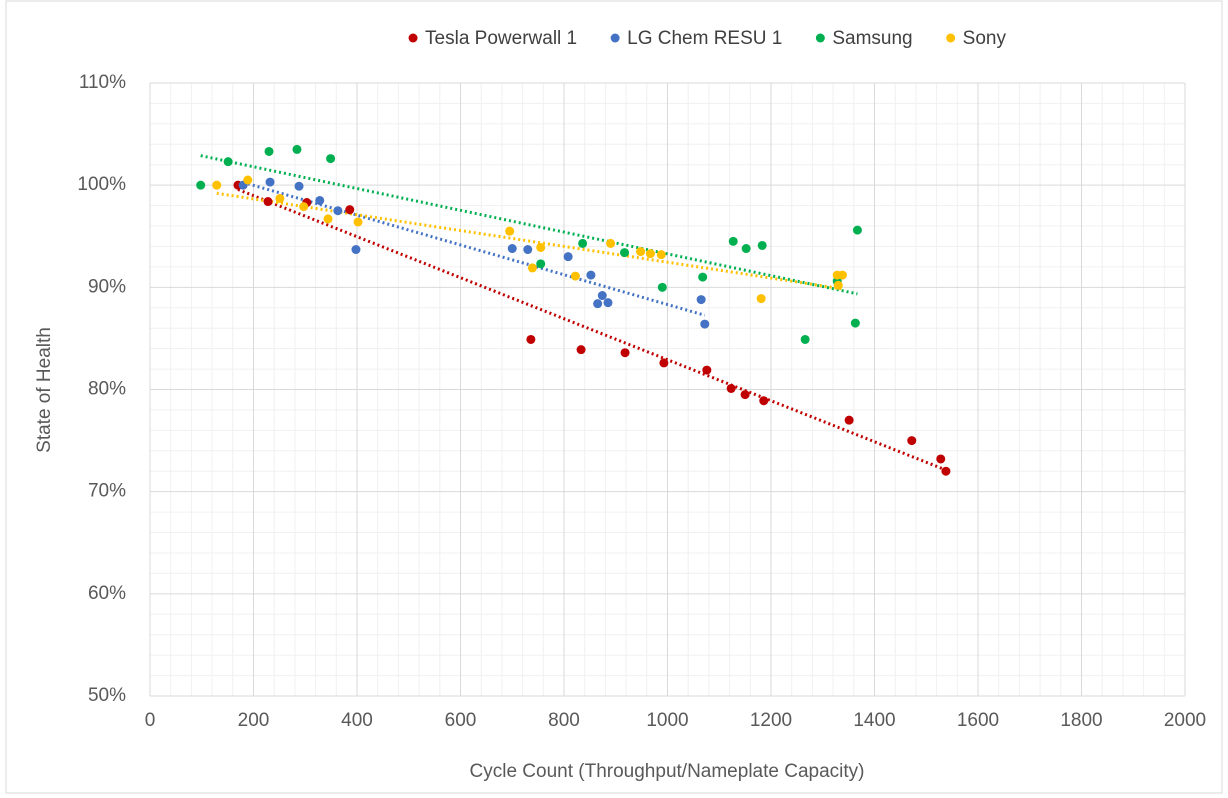 This screenshot has width=1228, height=798. What do you see at coordinates (107, 491) in the screenshot?
I see `y-tick-label: 70%` at bounding box center [107, 491].